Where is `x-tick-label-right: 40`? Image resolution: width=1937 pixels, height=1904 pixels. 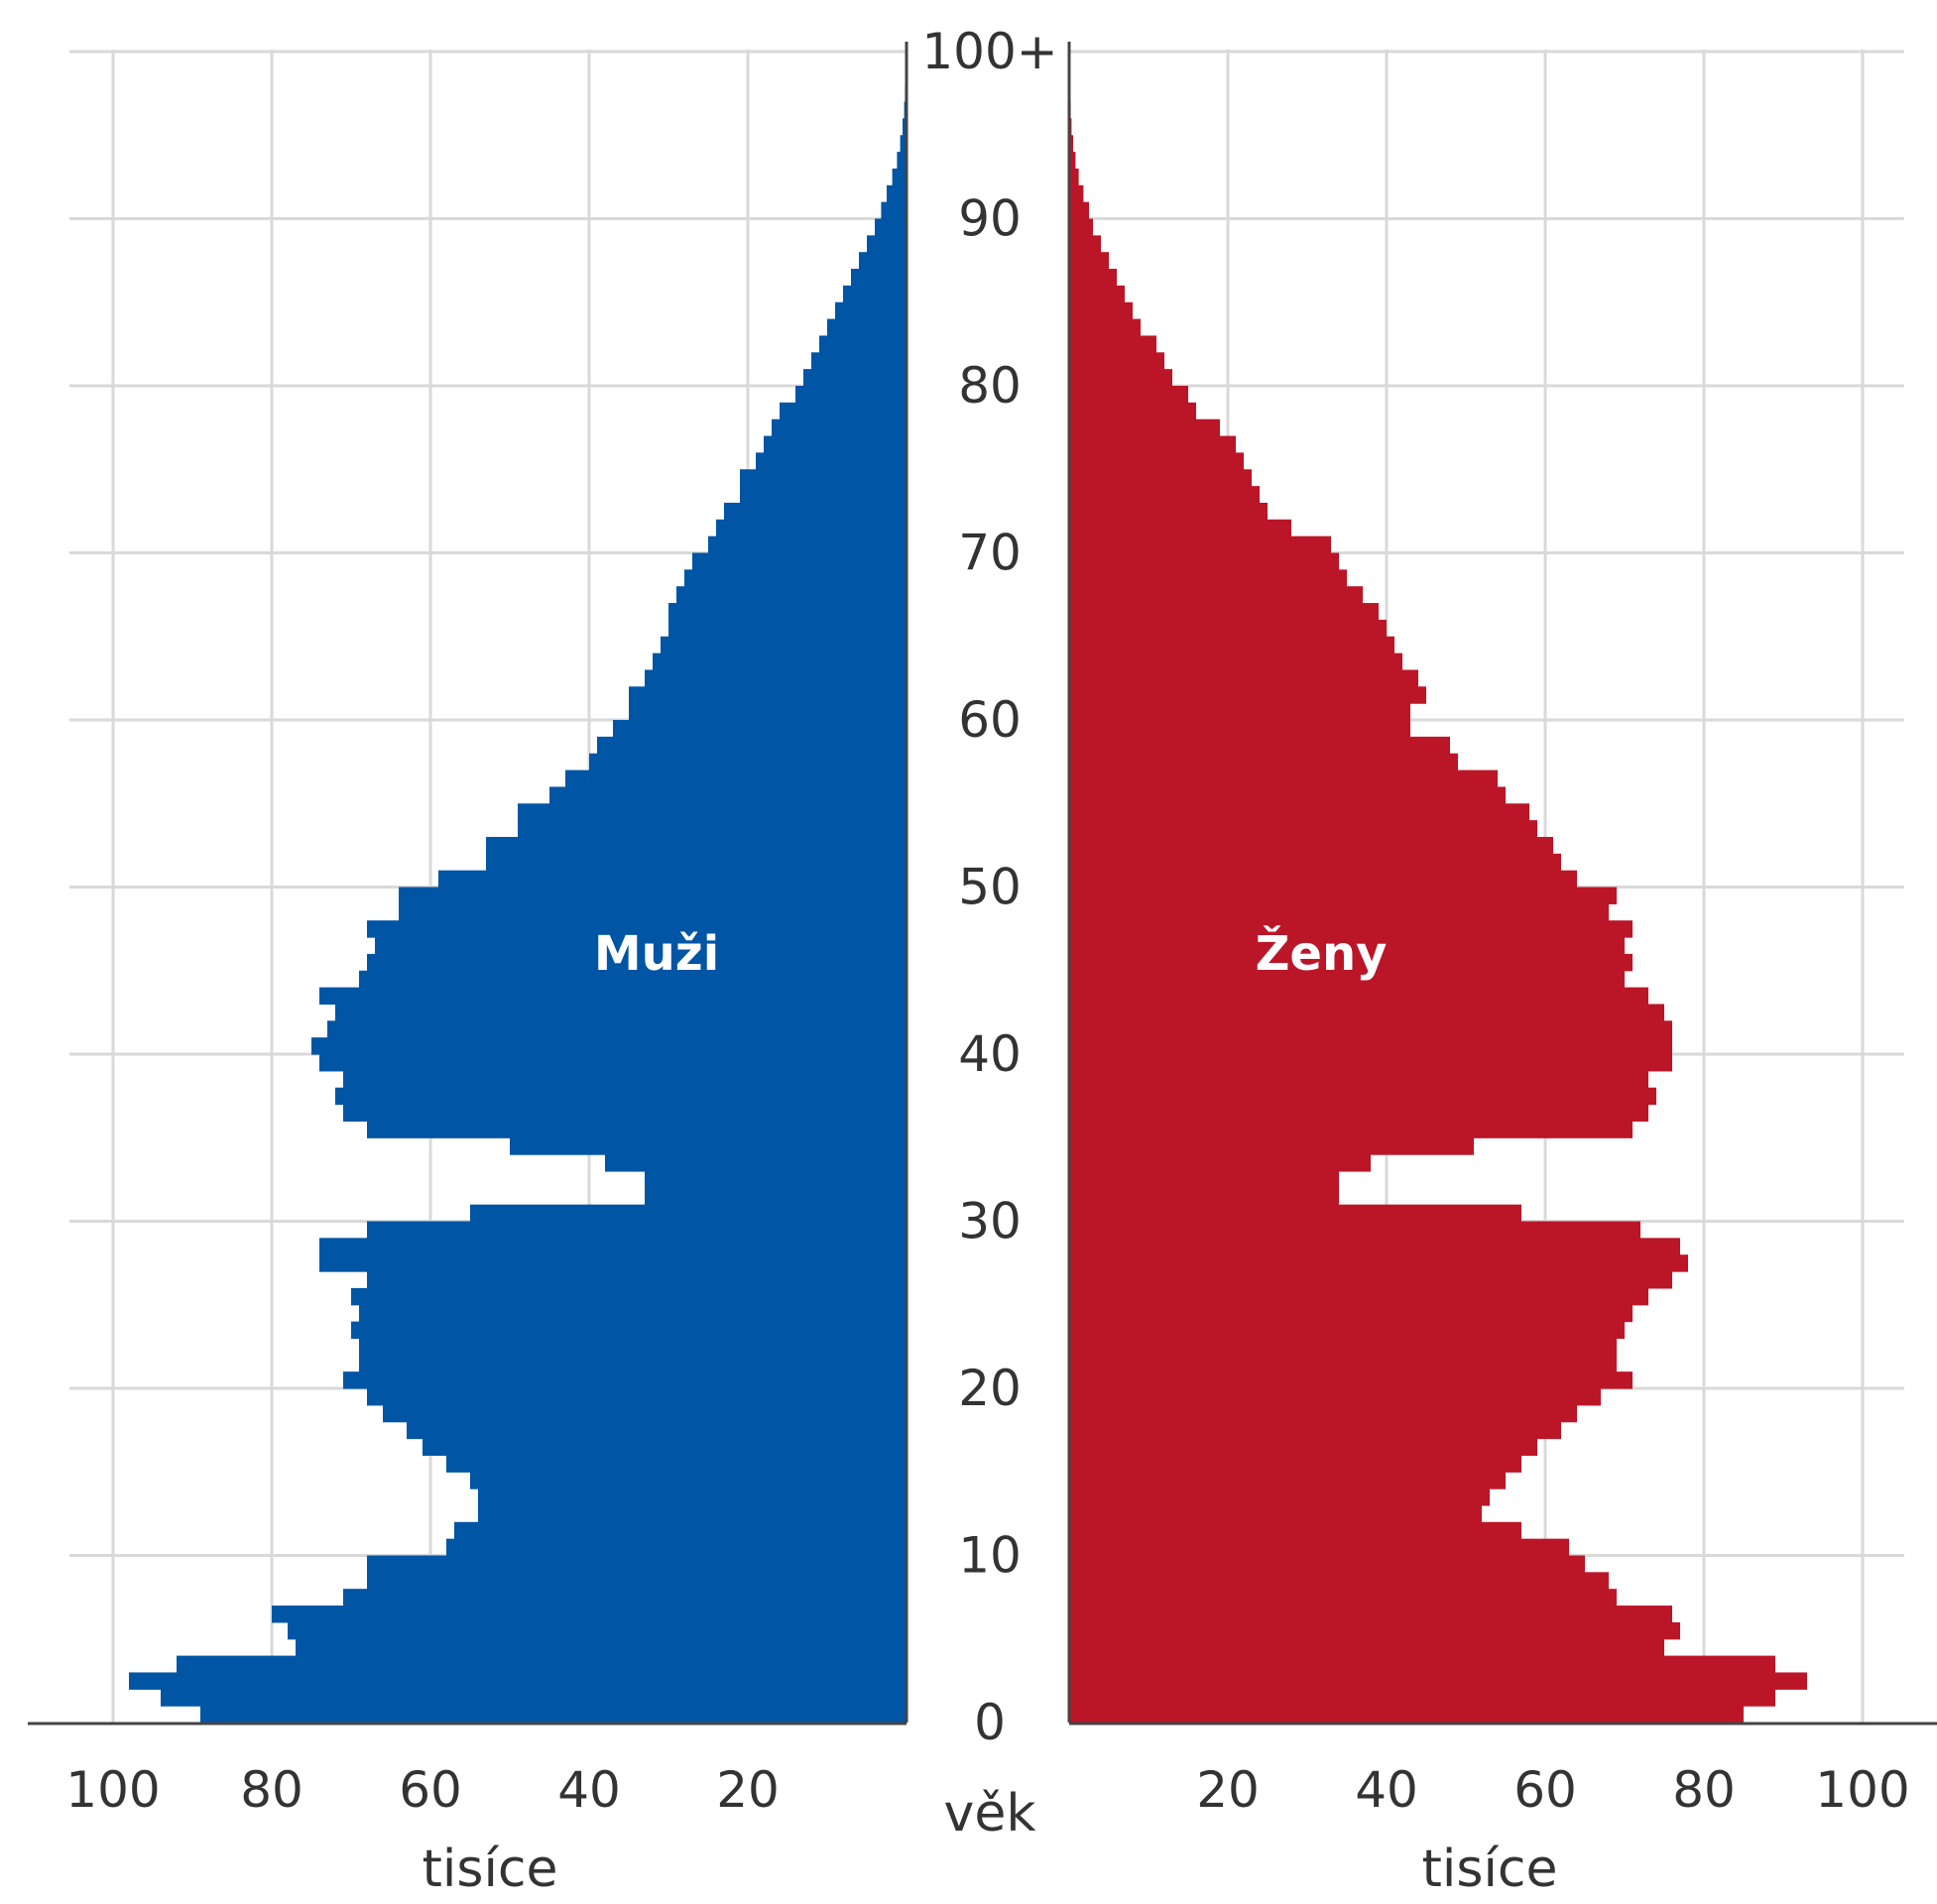
x-tick-label-right: 40 is located at coordinates (1386, 1790).